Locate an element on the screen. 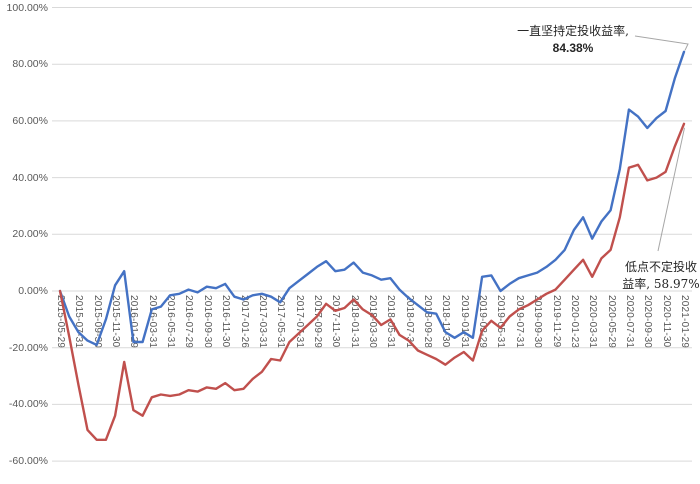 The image size is (700, 484). x-axis-tick-label: 2020-03-31 is located at coordinates (593, 322).